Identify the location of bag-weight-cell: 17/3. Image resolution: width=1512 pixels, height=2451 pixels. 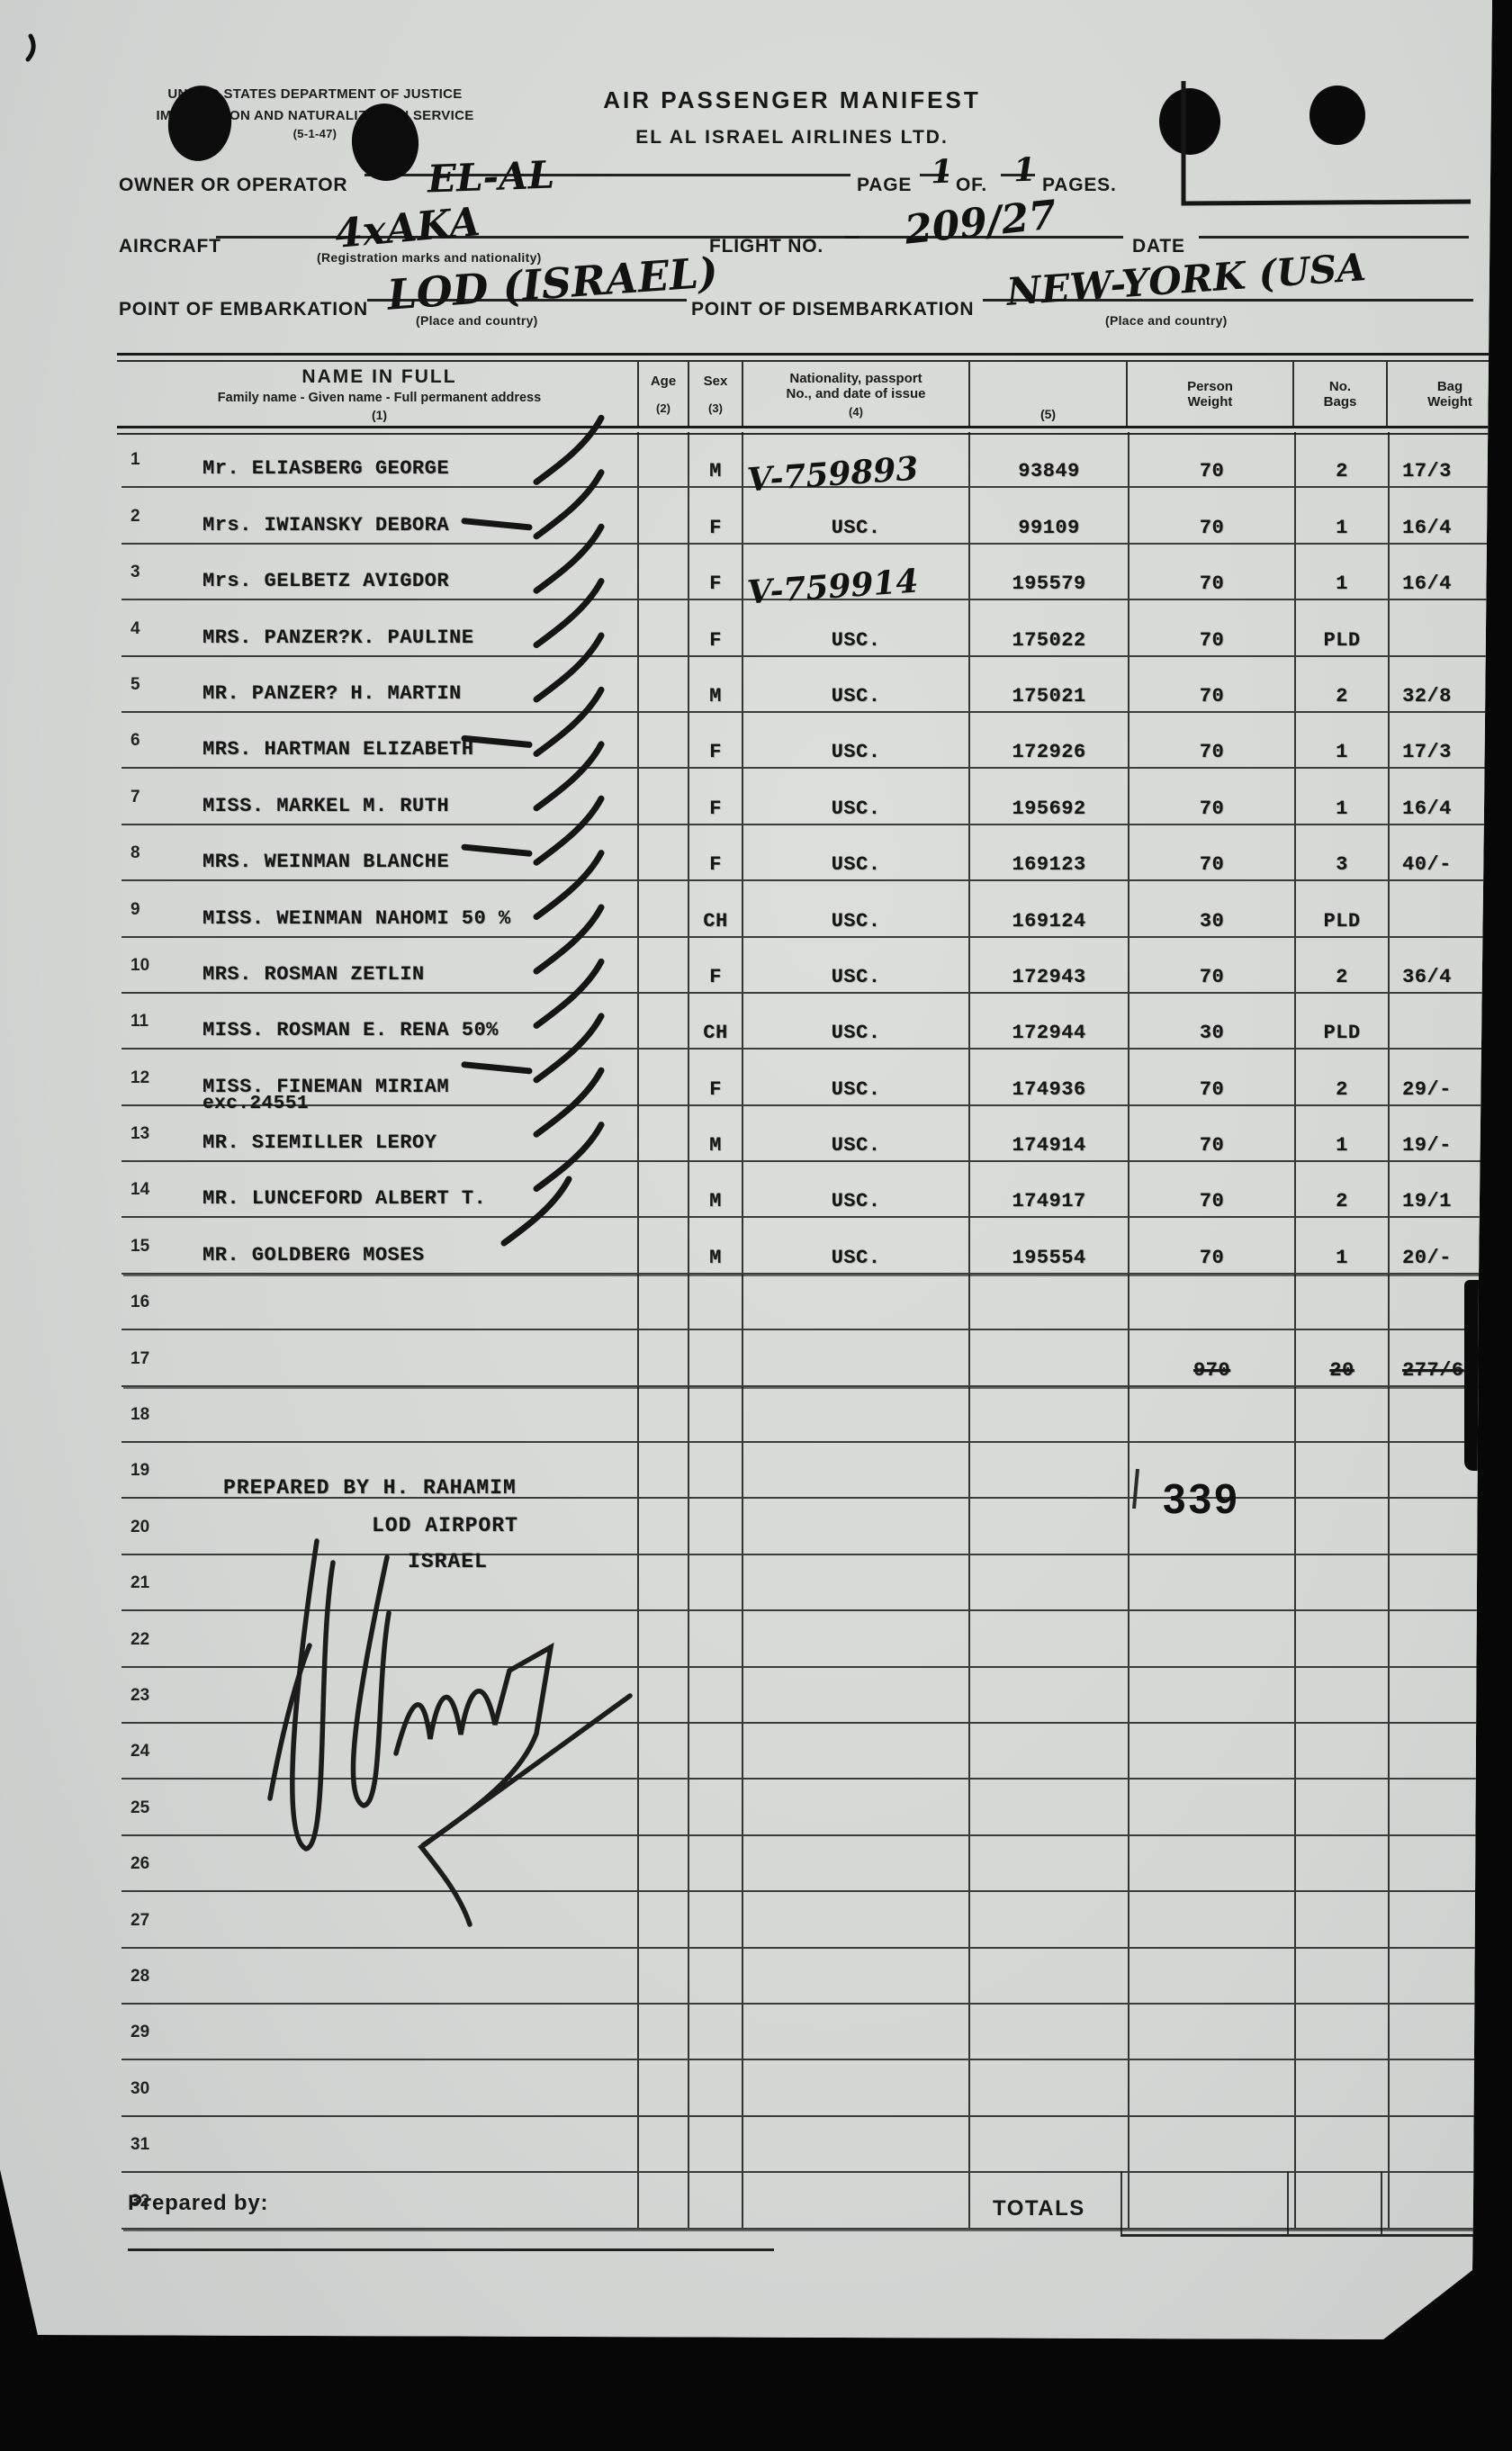
(1440, 740).